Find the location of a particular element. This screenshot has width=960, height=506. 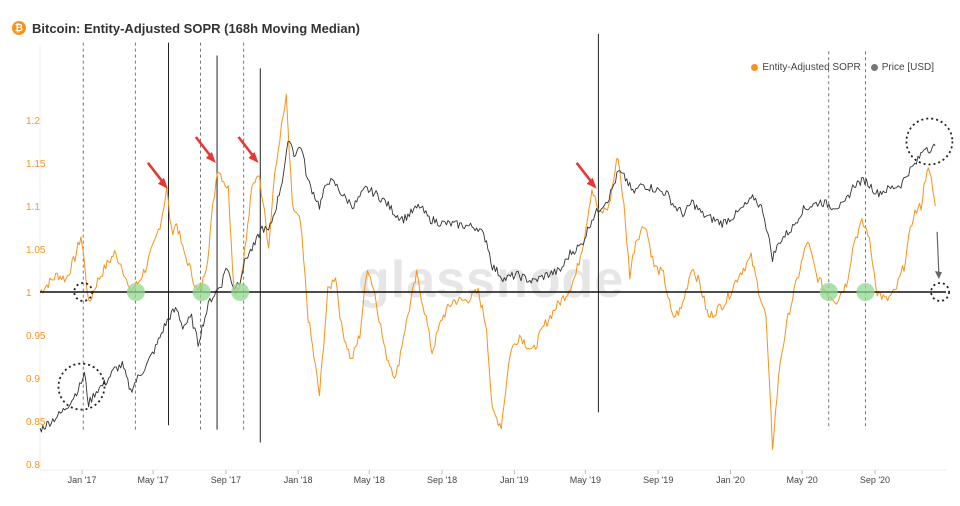

y-tick-label: 1 is located at coordinates (29, 293).